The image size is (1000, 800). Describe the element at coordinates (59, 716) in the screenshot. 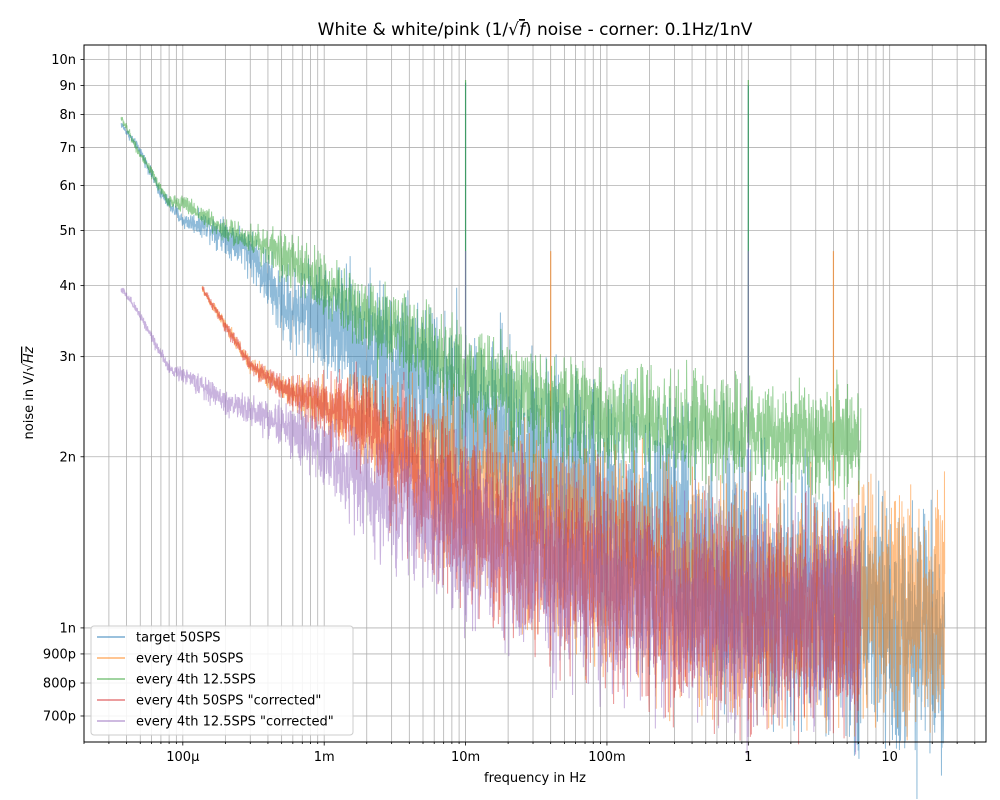

I see `y-tick-label: 700p` at that location.